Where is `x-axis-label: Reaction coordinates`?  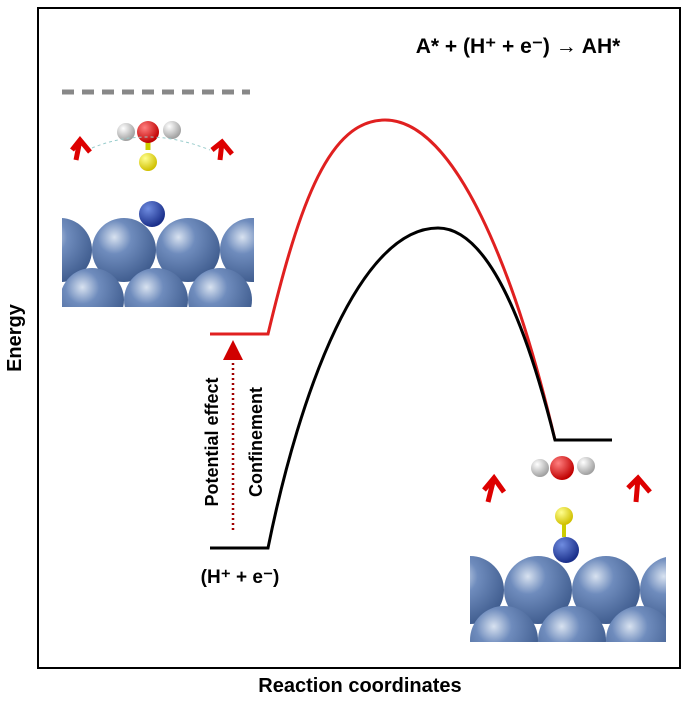 x-axis-label: Reaction coordinates is located at coordinates (359, 686).